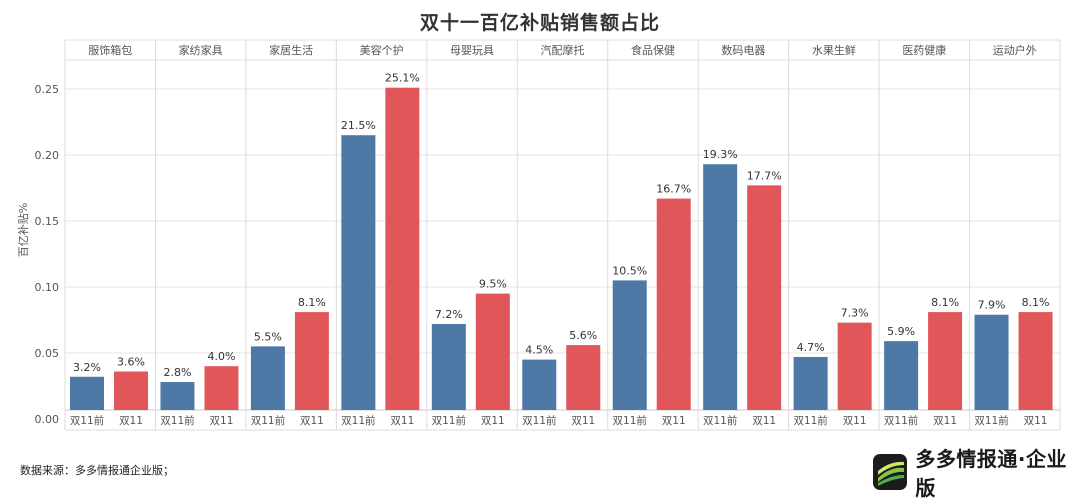 This screenshot has height=501, width=1080. Describe the element at coordinates (992, 305) in the screenshot. I see `data-label: 7.9%` at that location.